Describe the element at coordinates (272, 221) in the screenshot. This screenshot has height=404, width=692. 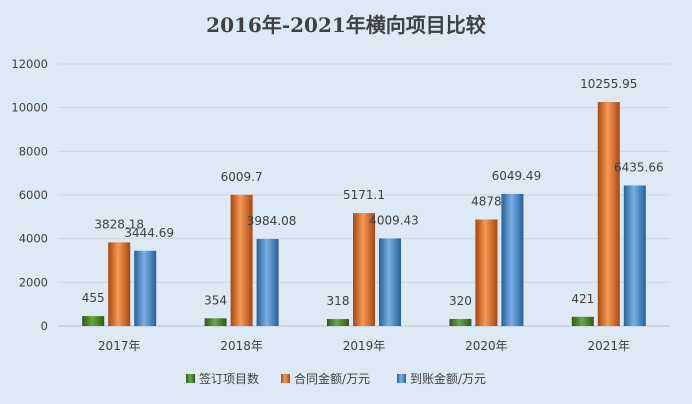
I see `data-label: 3984.08` at that location.